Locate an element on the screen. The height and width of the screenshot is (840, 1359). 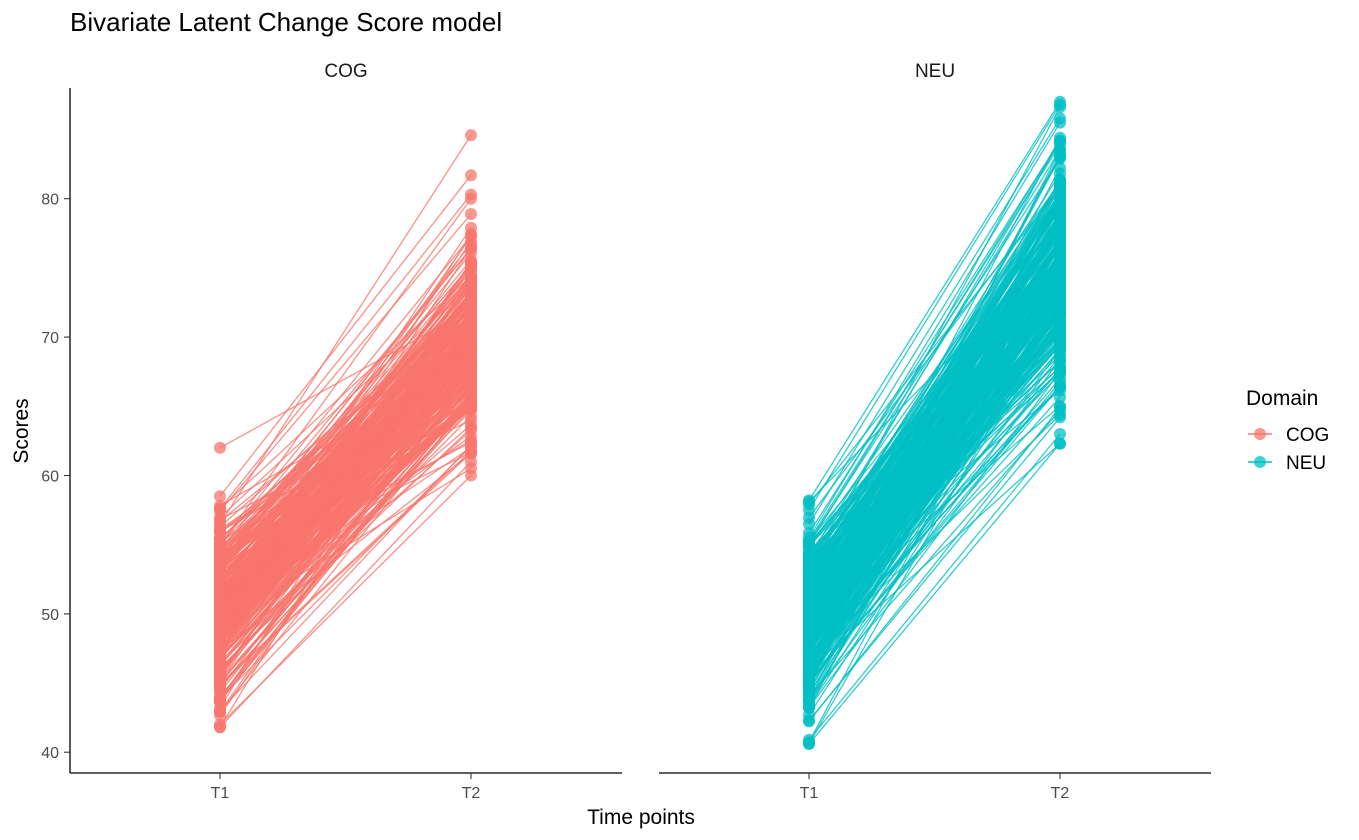
x-axis-title: Time points is located at coordinates (641, 817).